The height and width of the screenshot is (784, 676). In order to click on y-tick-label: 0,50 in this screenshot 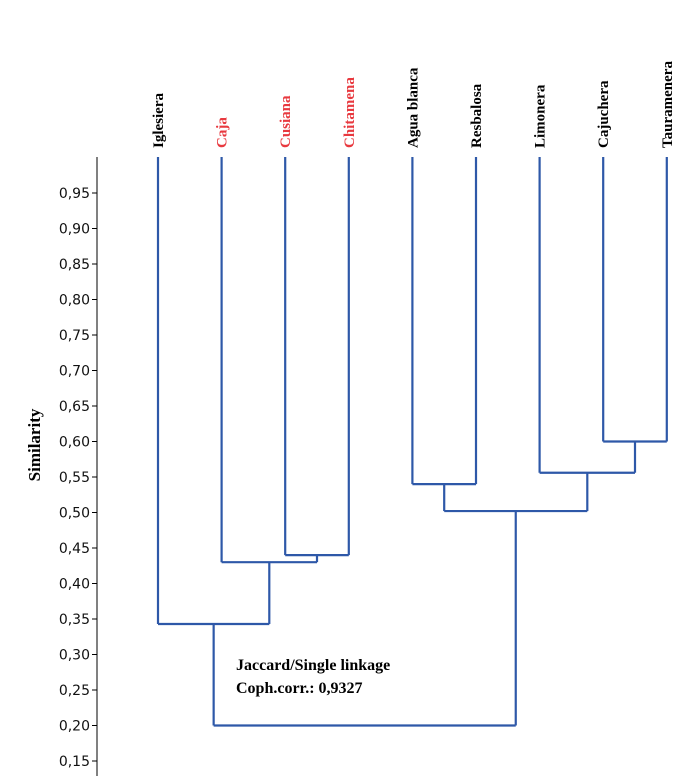, I will do `click(74, 514)`.